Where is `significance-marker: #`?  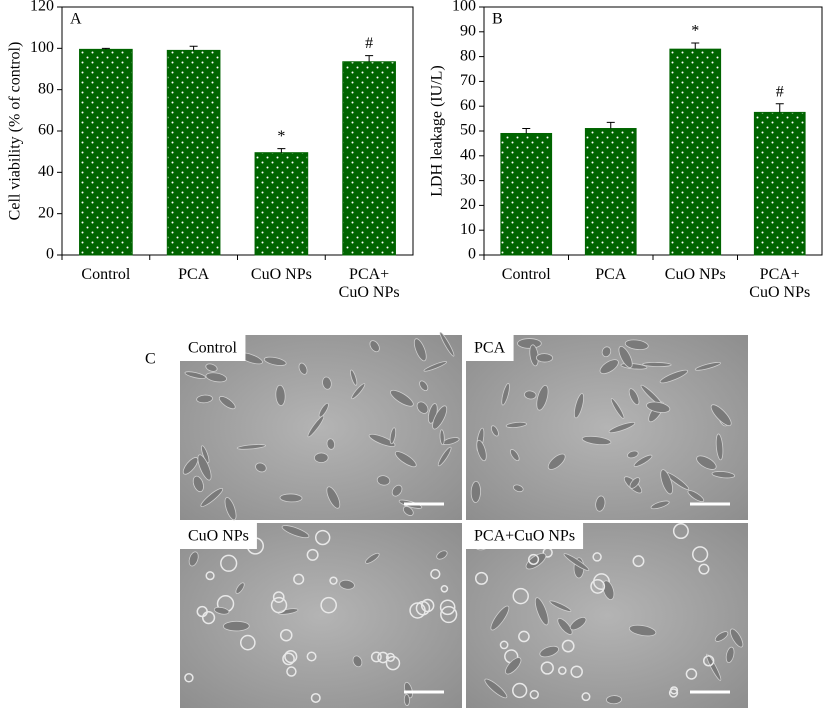 significance-marker: # is located at coordinates (780, 91).